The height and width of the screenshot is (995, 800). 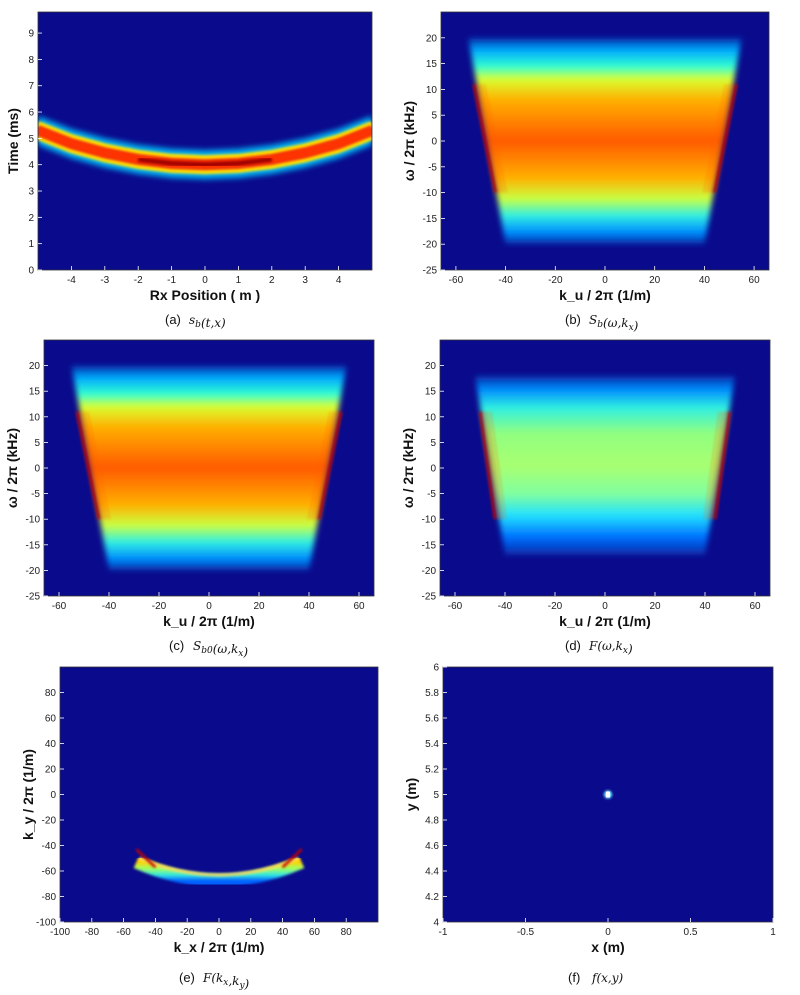 What do you see at coordinates (691, 932) in the screenshot?
I see `x-tick-label: 0.5` at bounding box center [691, 932].